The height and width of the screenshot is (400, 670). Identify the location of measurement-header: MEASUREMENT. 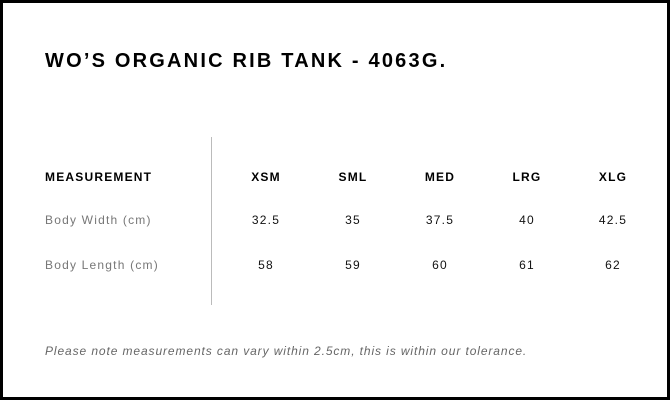
(99, 177).